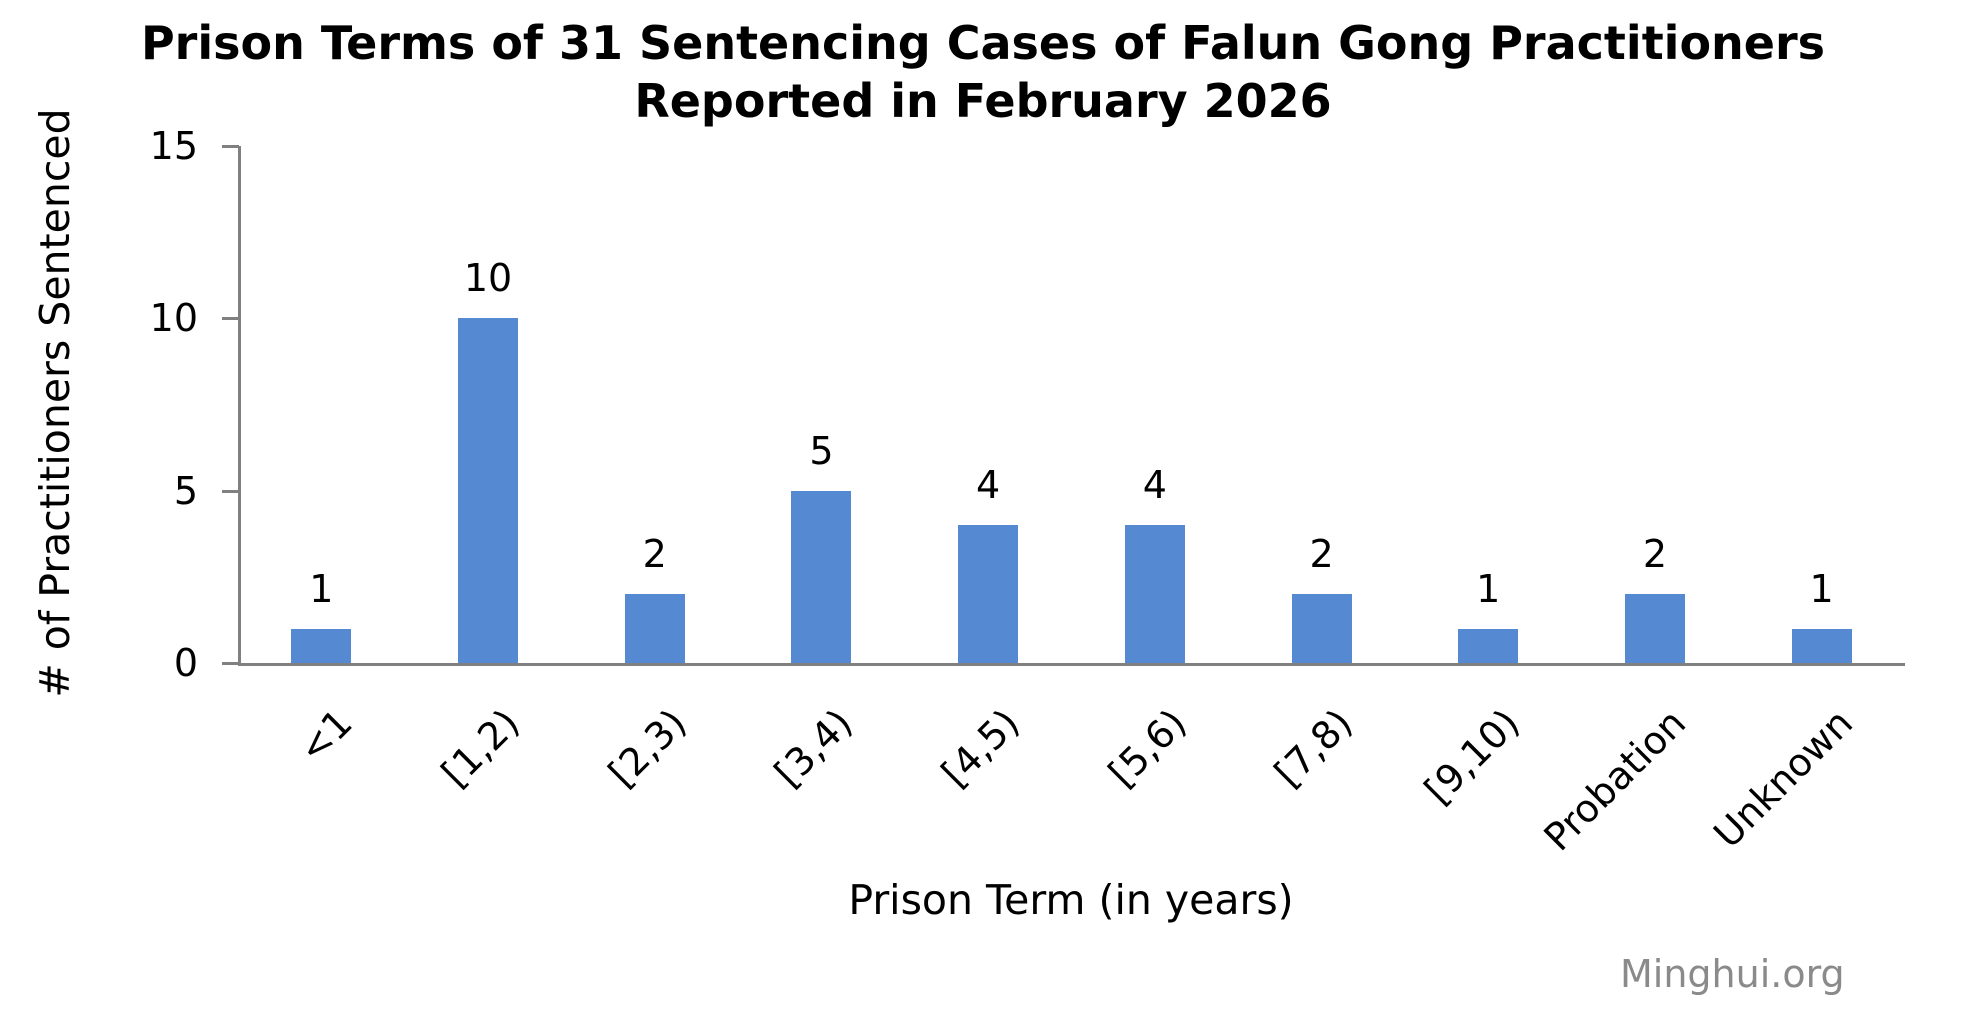  Describe the element at coordinates (1615, 780) in the screenshot. I see `x-tick-label: Probation` at that location.